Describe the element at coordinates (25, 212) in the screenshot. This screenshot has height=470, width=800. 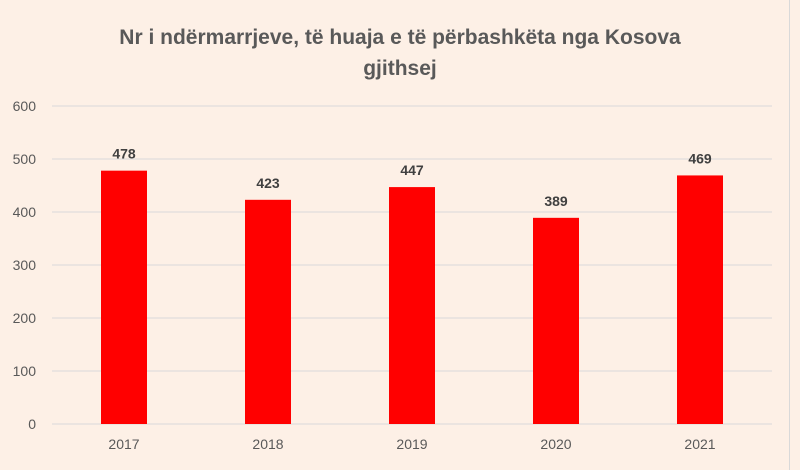
I see `y-tick-label: 400` at that location.